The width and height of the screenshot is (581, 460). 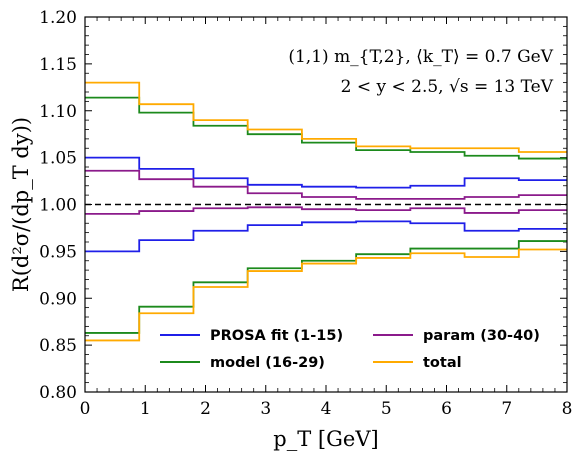 What do you see at coordinates (326, 409) in the screenshot?
I see `x-tick-label: 4` at bounding box center [326, 409].